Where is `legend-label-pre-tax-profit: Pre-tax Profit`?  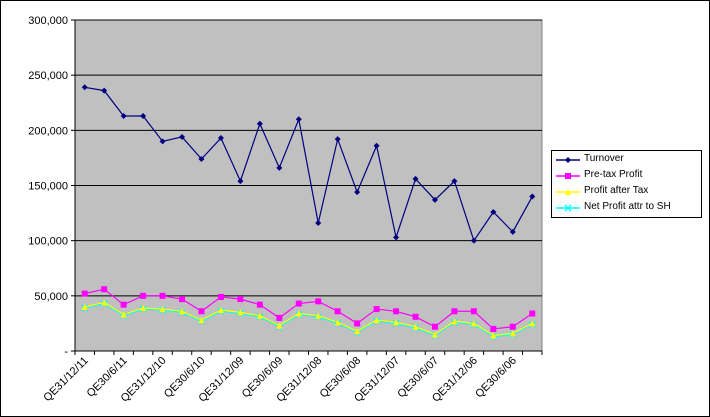 legend-label-pre-tax-profit: Pre-tax Profit is located at coordinates (613, 174).